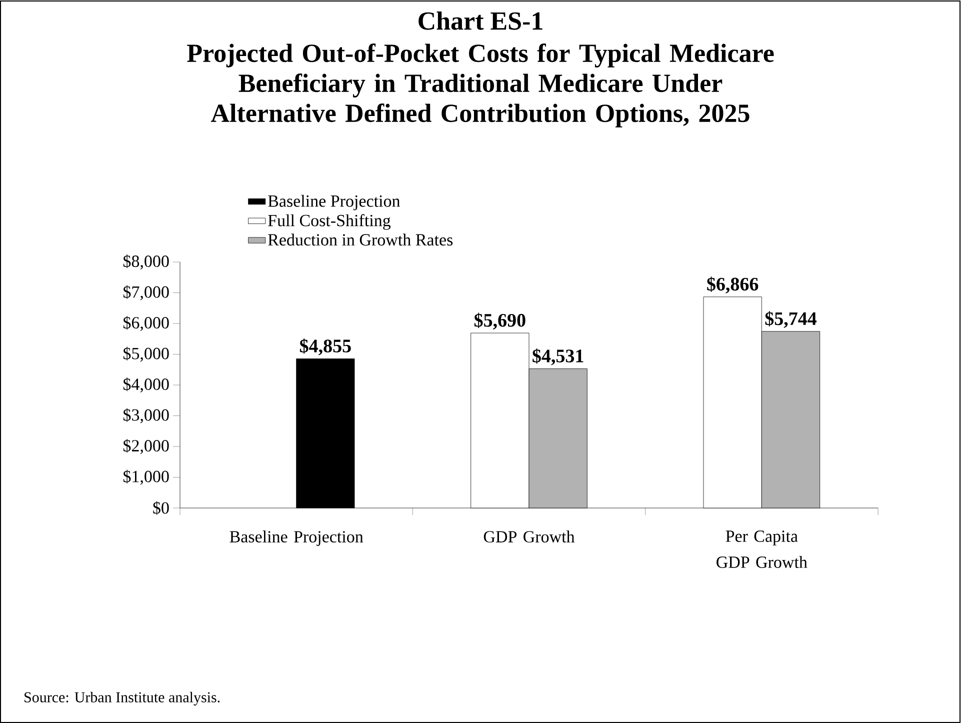  I want to click on y-tick-label: $7,000, so click(146, 292).